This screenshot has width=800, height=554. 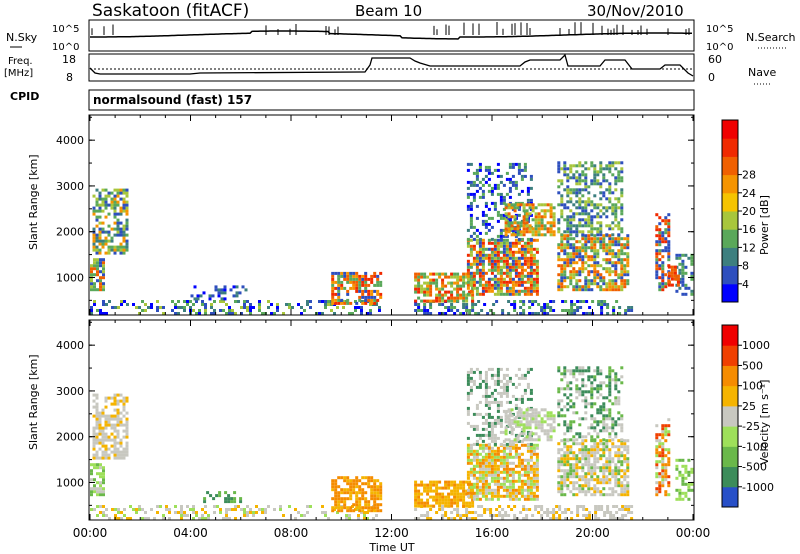 I want to click on data-patch, so click(x=219, y=293).